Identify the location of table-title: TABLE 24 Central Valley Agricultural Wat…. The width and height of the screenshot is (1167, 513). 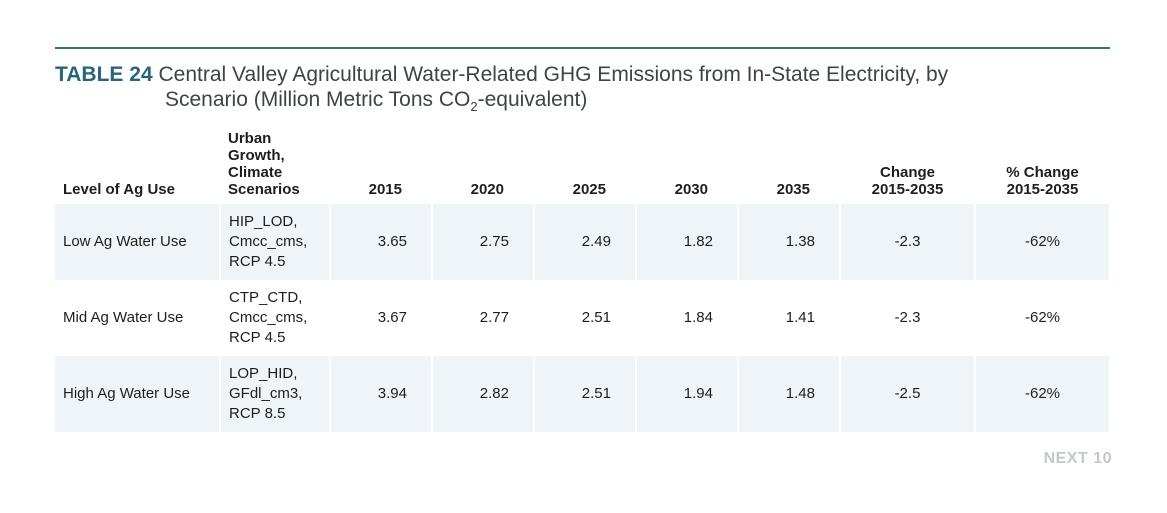
(585, 90).